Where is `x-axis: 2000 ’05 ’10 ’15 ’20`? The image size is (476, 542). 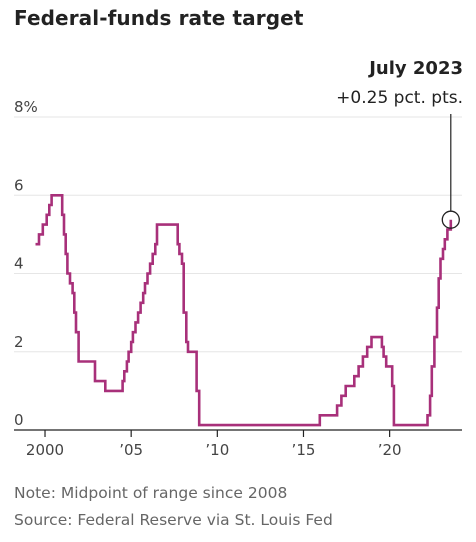 x-axis: 2000 ’05 ’10 ’15 ’20 is located at coordinates (238, 444).